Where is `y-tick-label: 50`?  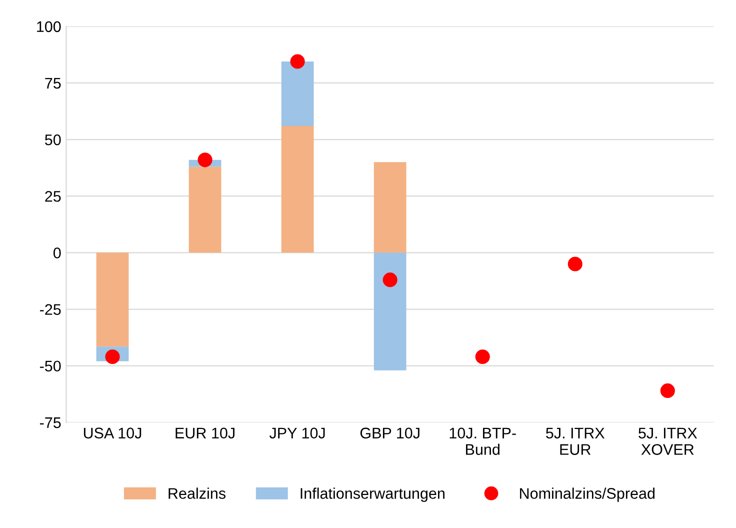 y-tick-label: 50 is located at coordinates (53, 140).